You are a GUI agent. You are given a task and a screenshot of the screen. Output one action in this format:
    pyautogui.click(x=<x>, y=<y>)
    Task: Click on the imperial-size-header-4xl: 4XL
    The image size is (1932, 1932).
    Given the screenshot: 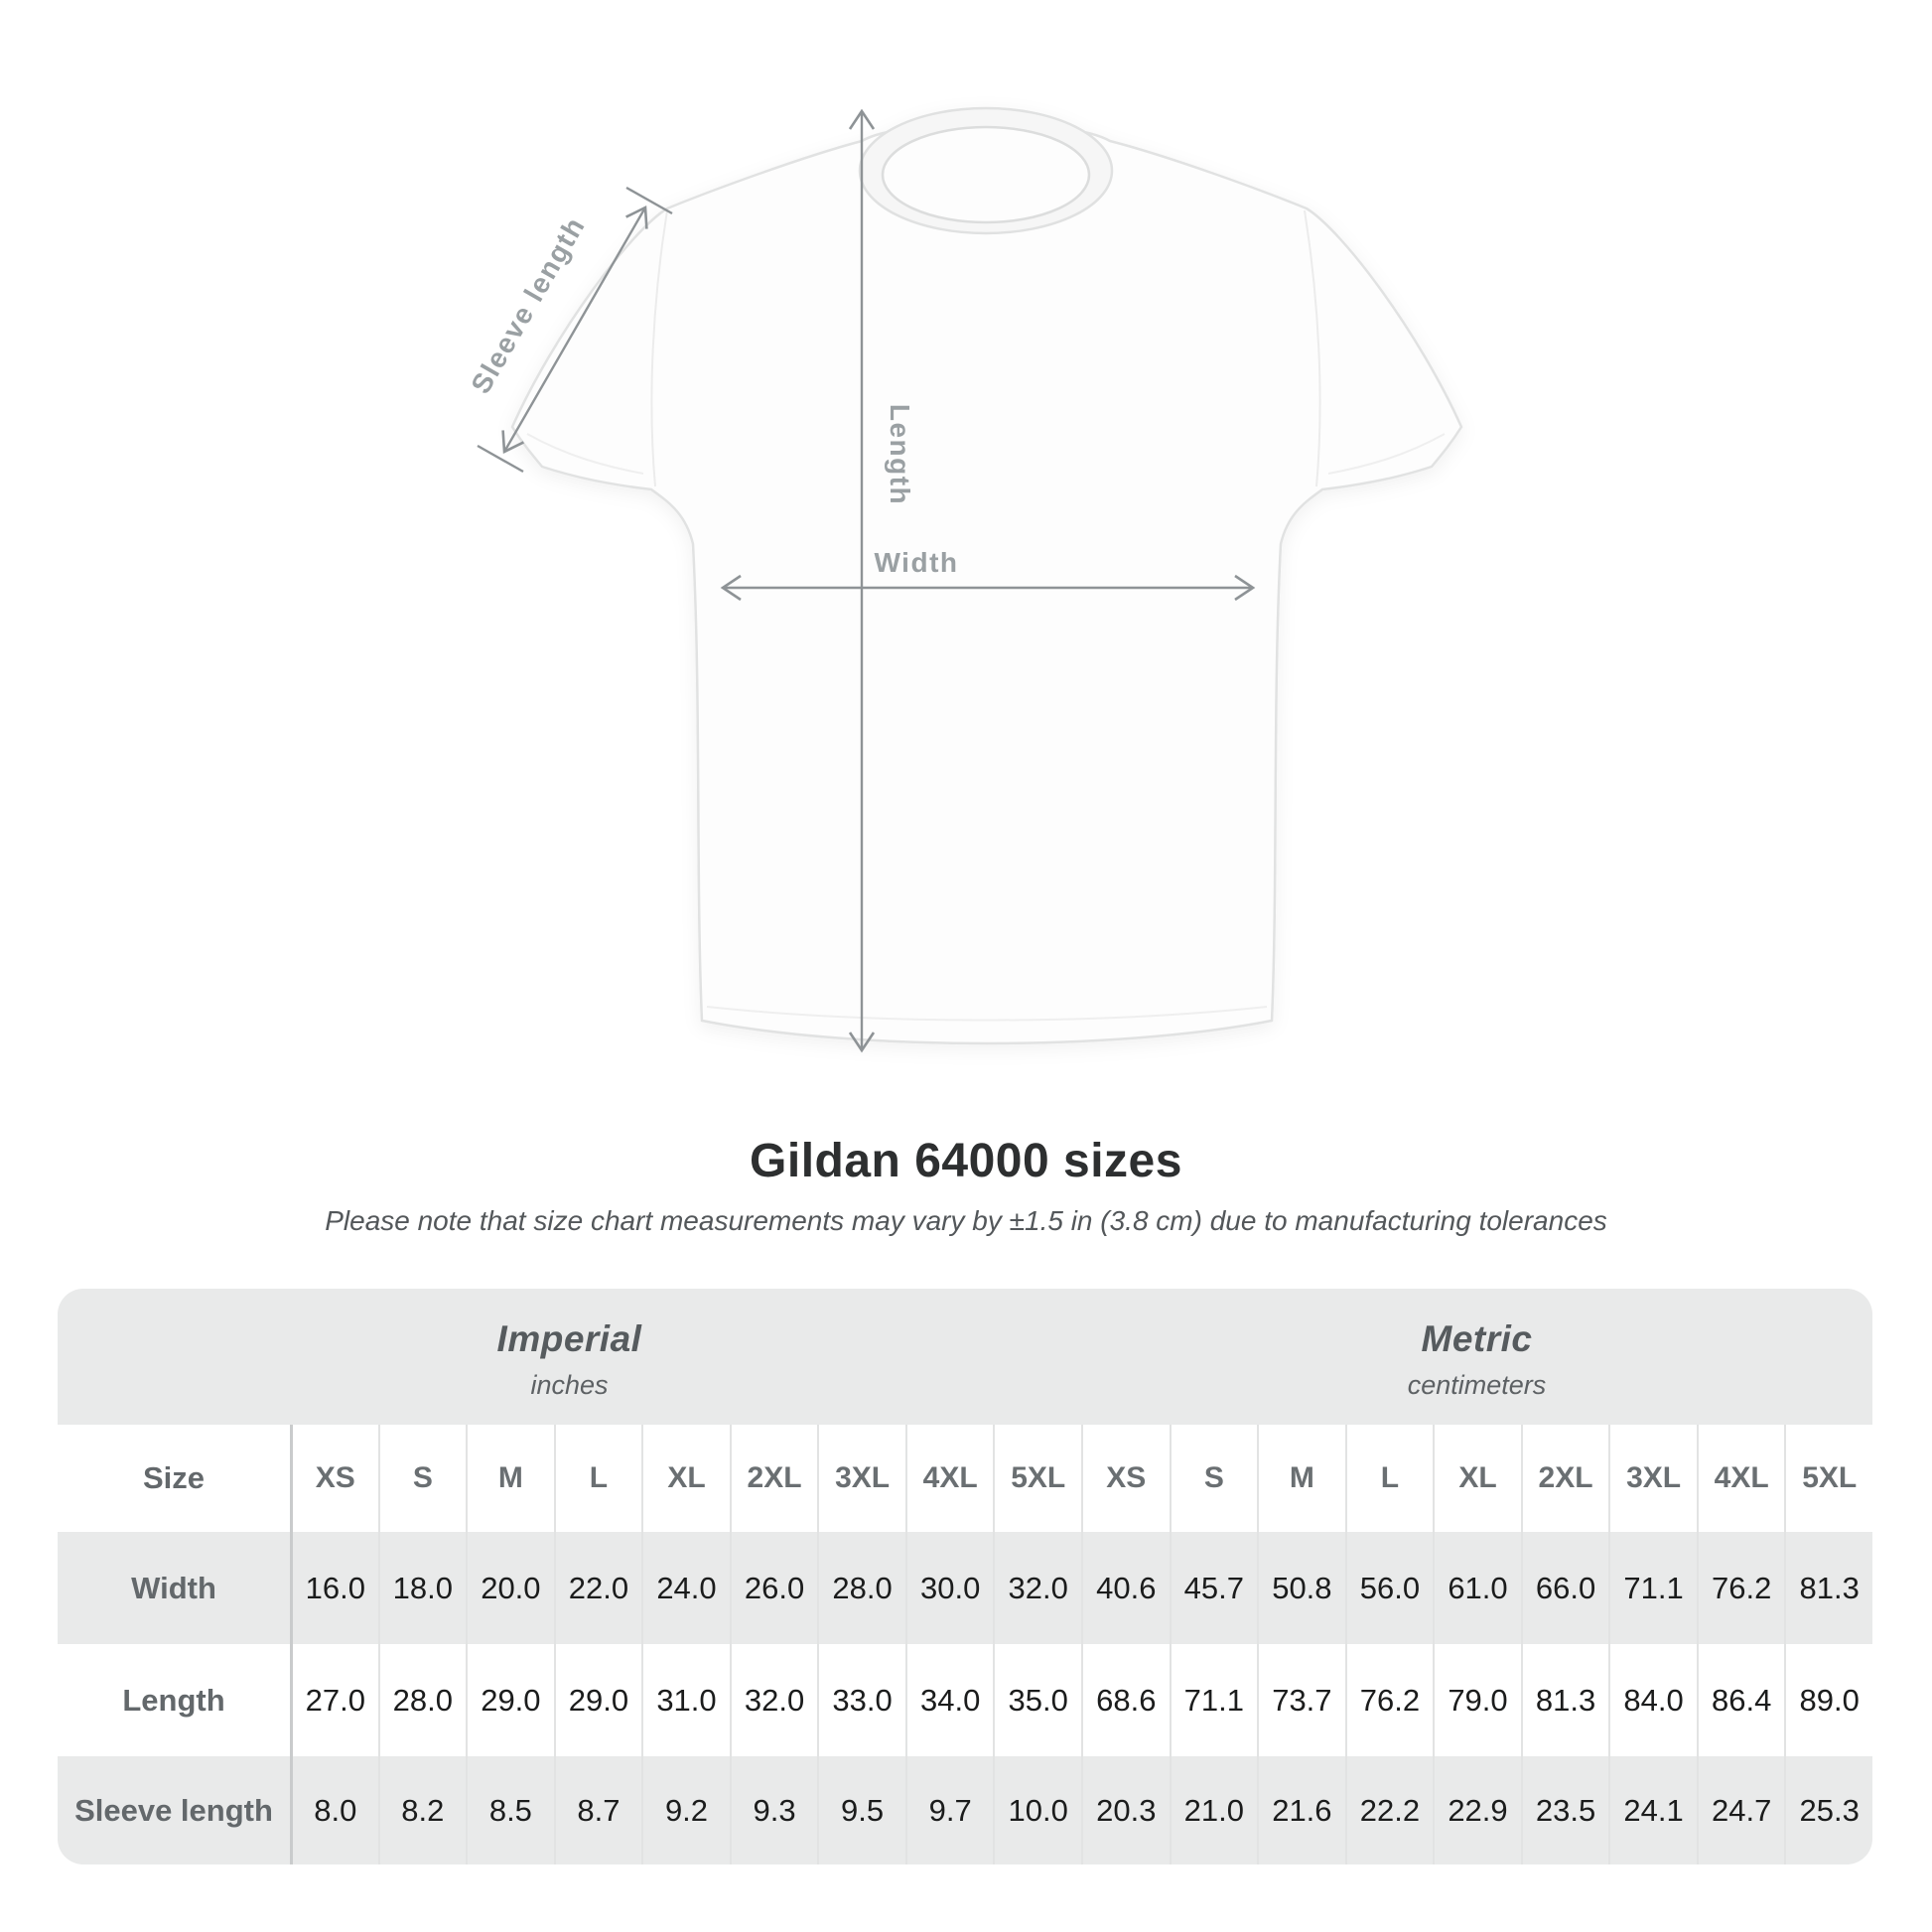 What is the action you would take?
    pyautogui.click(x=949, y=1478)
    